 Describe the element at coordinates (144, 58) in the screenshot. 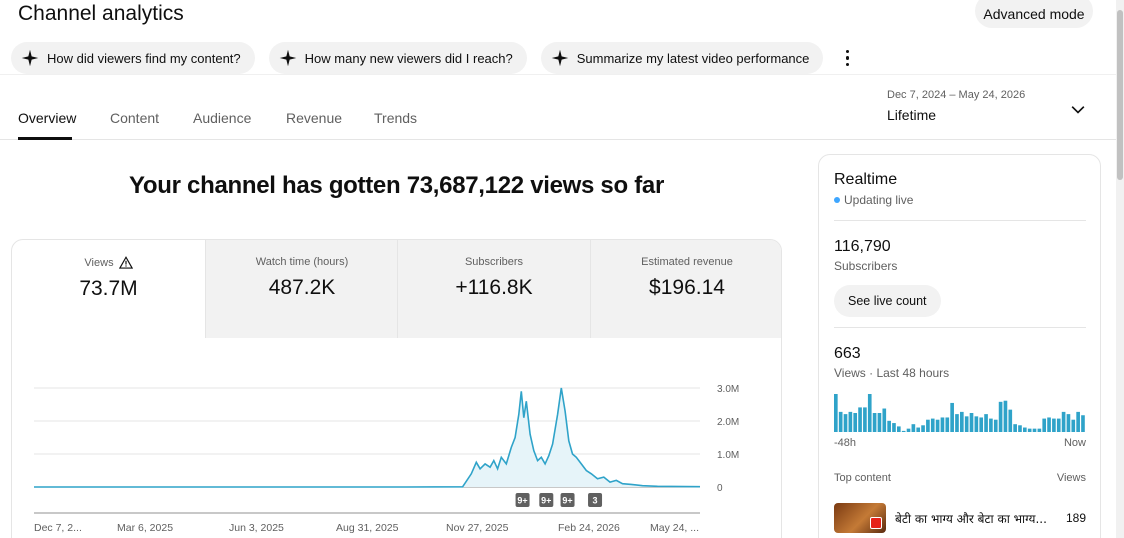

I see `chip-label: How did viewers find my content?` at that location.